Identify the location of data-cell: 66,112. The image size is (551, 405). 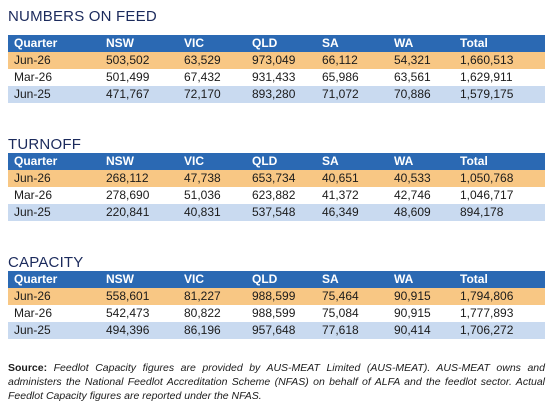
(340, 60).